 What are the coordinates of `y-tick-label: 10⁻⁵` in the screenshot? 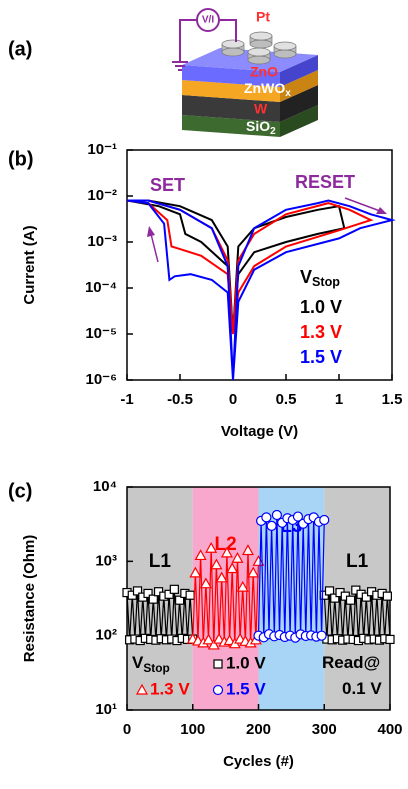 It's located at (101, 333).